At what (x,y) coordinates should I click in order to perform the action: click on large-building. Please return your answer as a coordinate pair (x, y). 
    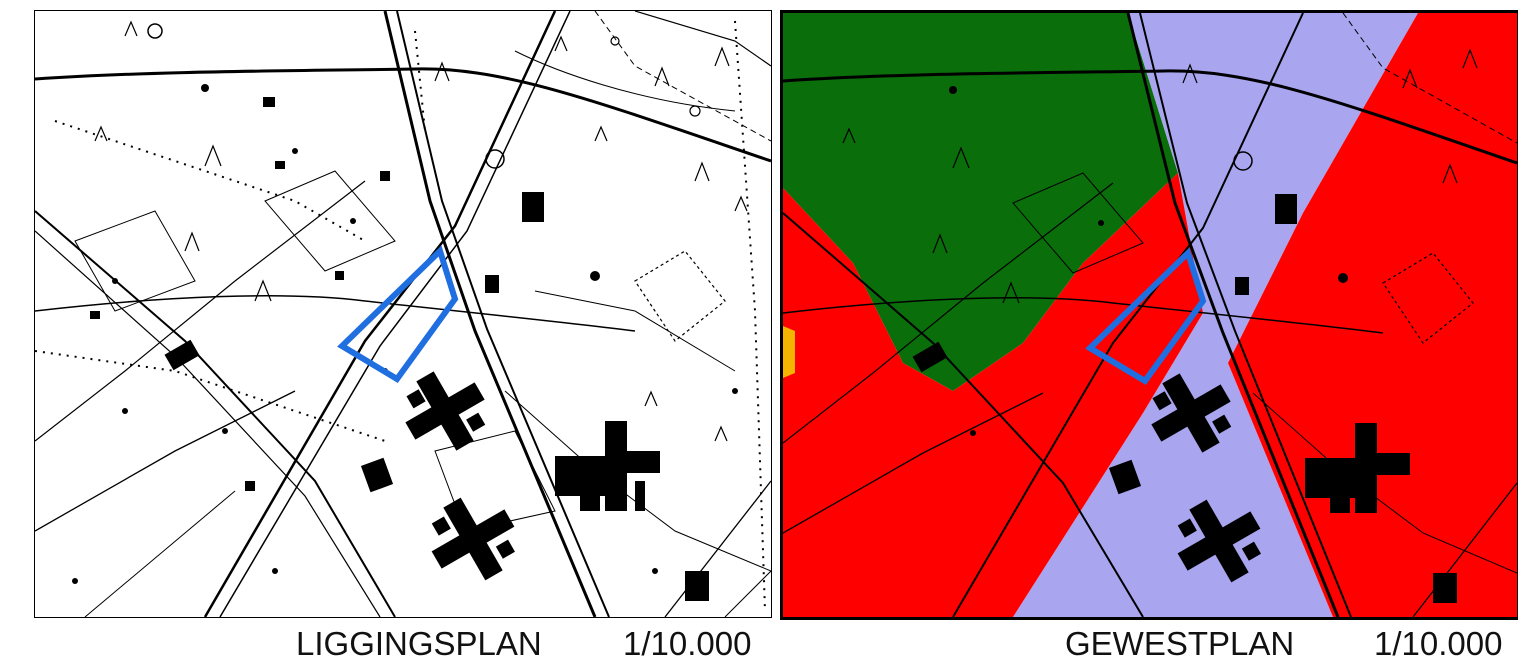
    Looking at the image, I should click on (607, 466).